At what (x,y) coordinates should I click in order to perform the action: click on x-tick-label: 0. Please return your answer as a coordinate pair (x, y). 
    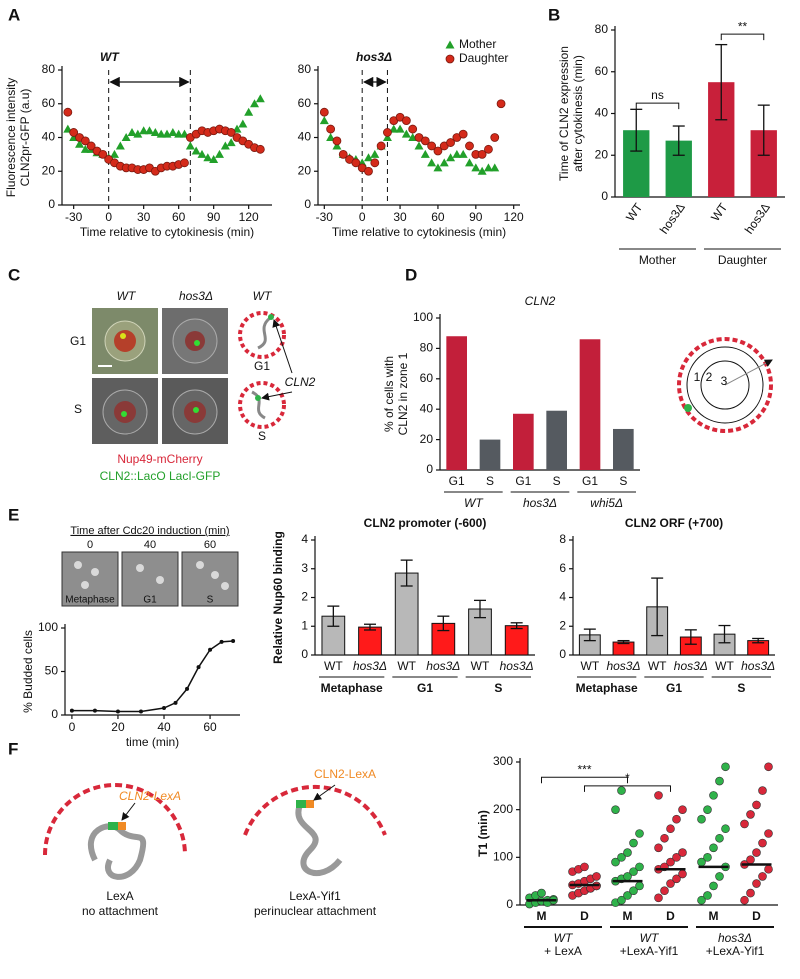
    Looking at the image, I should click on (362, 217).